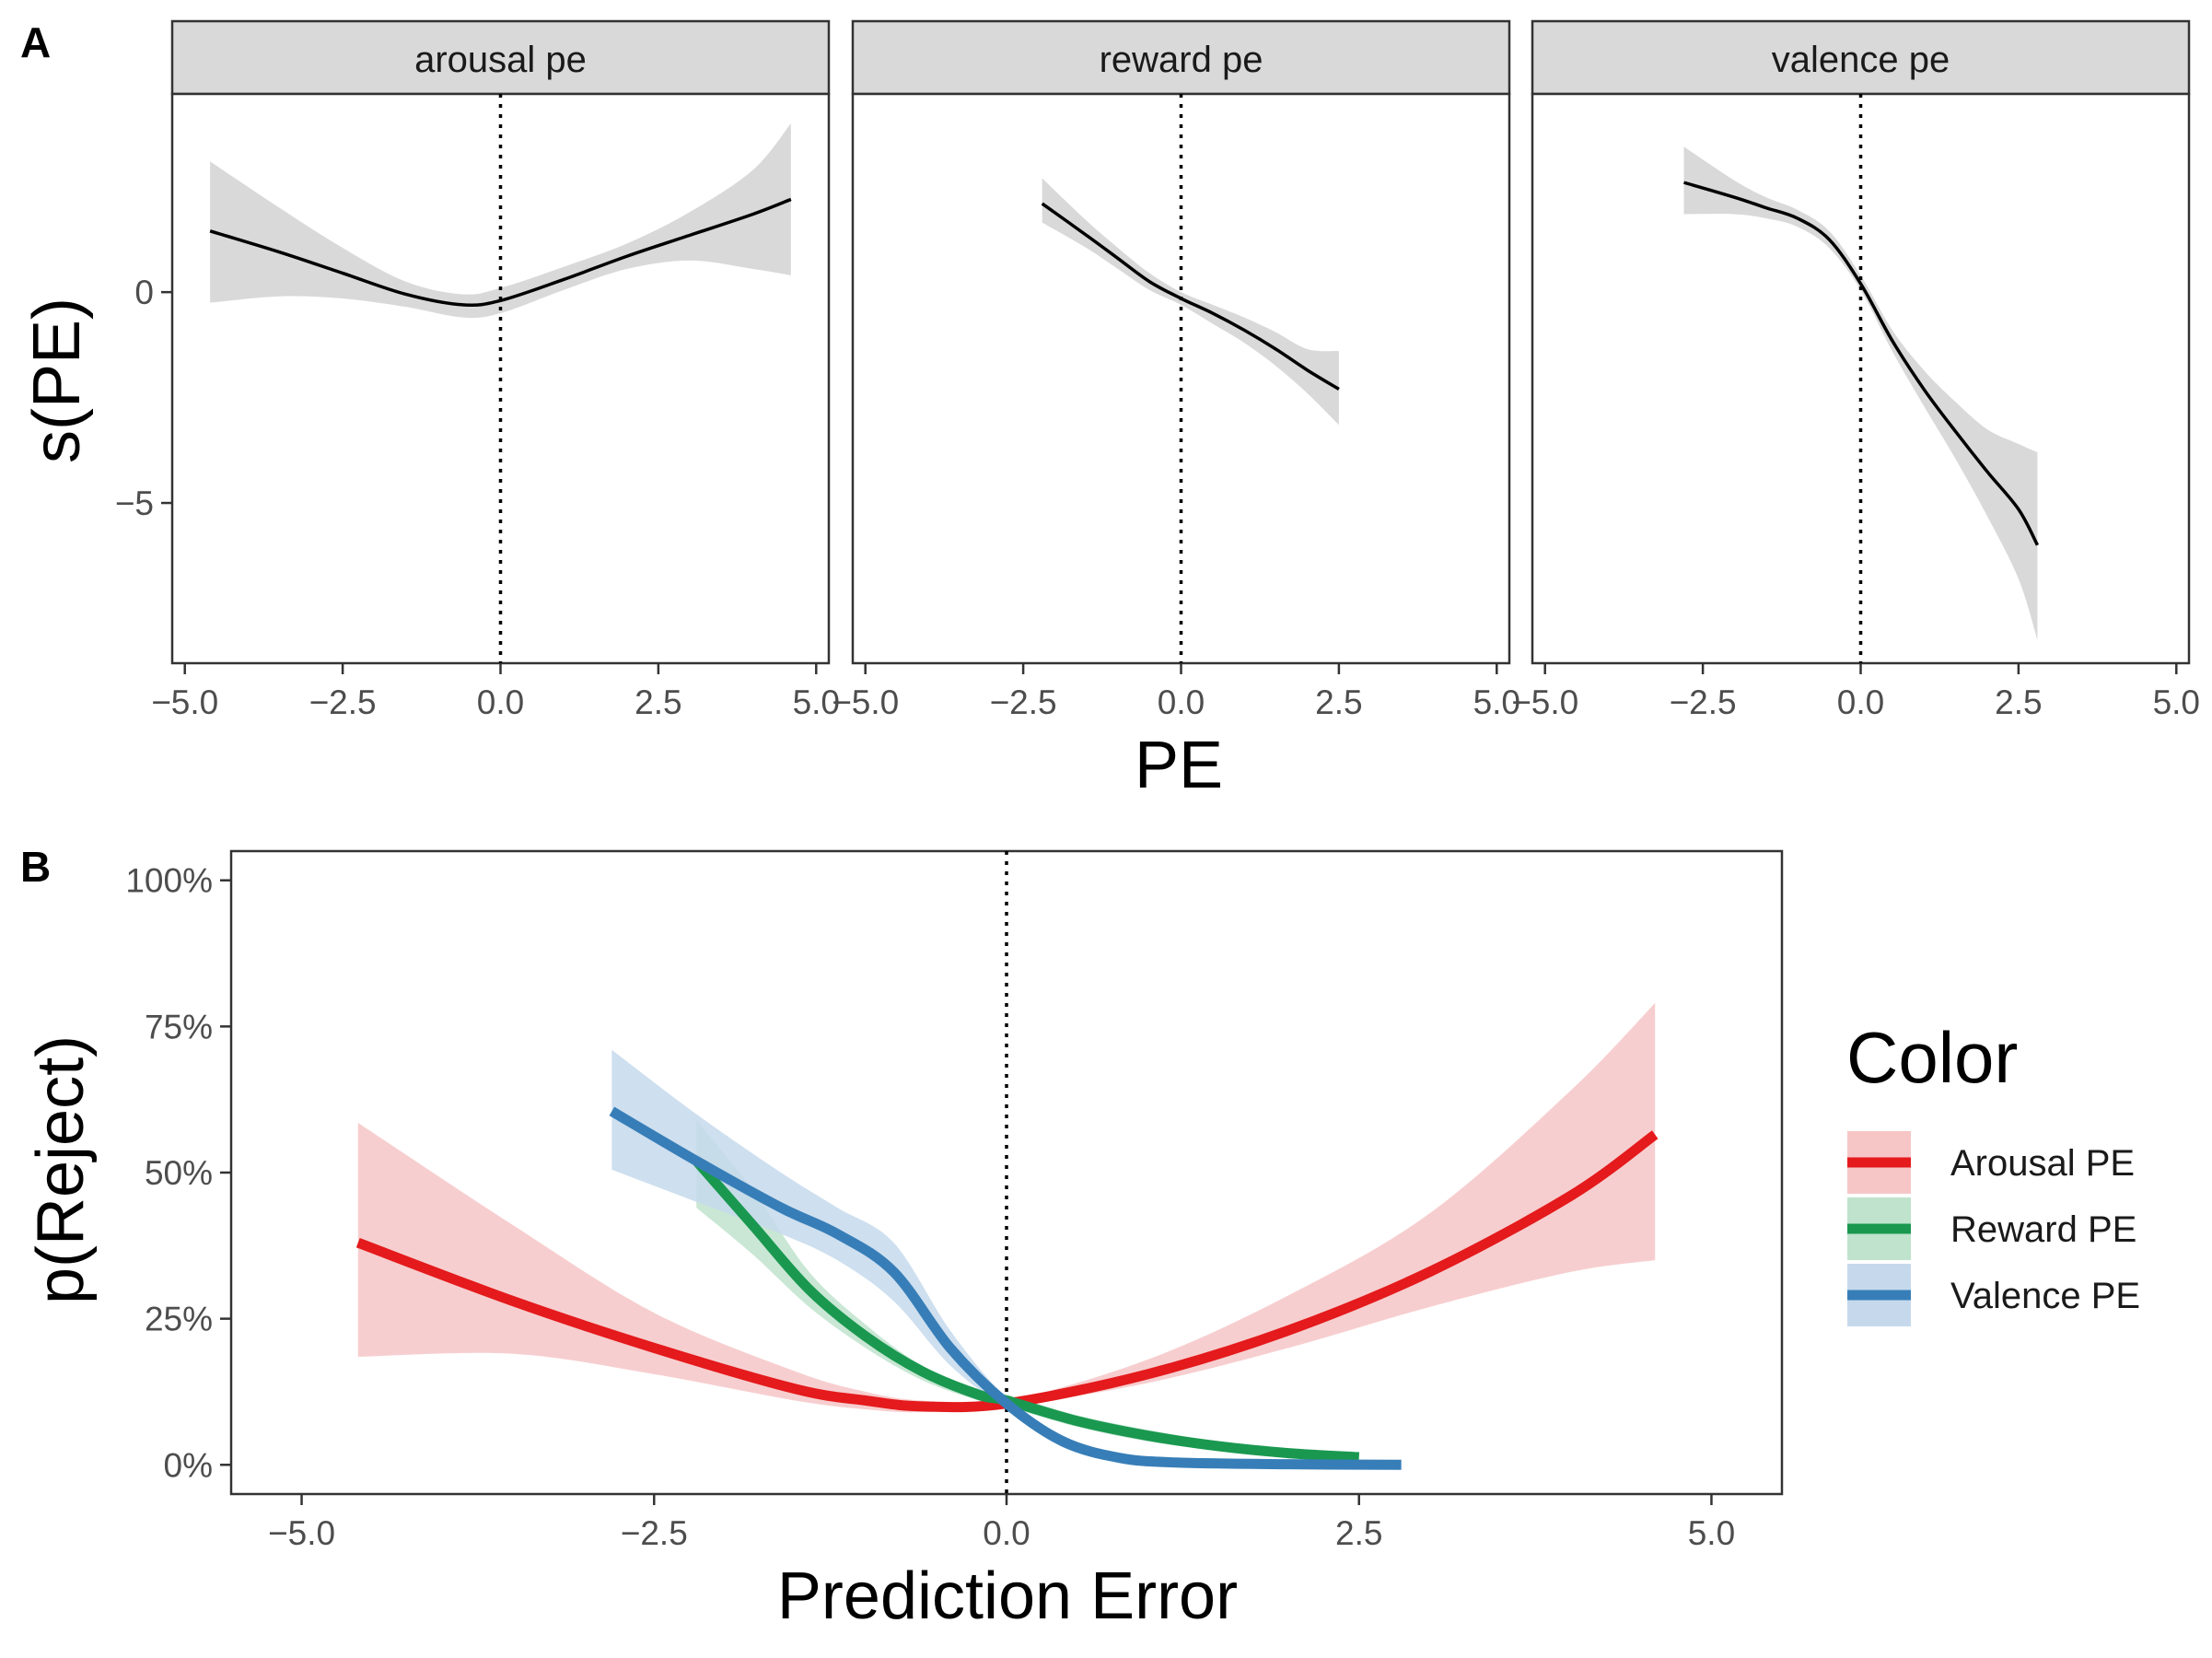 The height and width of the screenshot is (1658, 2212). I want to click on y-tick-label: −5, so click(135, 503).